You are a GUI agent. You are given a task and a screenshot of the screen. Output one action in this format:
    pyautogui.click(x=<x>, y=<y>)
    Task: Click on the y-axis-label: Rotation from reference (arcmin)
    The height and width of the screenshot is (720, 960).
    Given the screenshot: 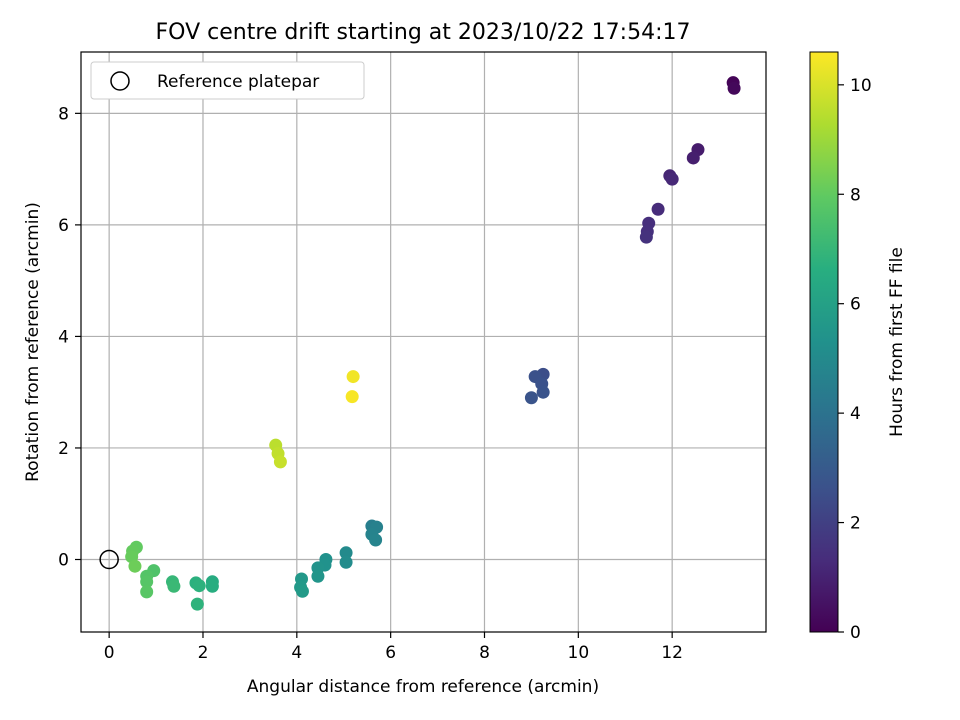 What is the action you would take?
    pyautogui.click(x=33, y=342)
    